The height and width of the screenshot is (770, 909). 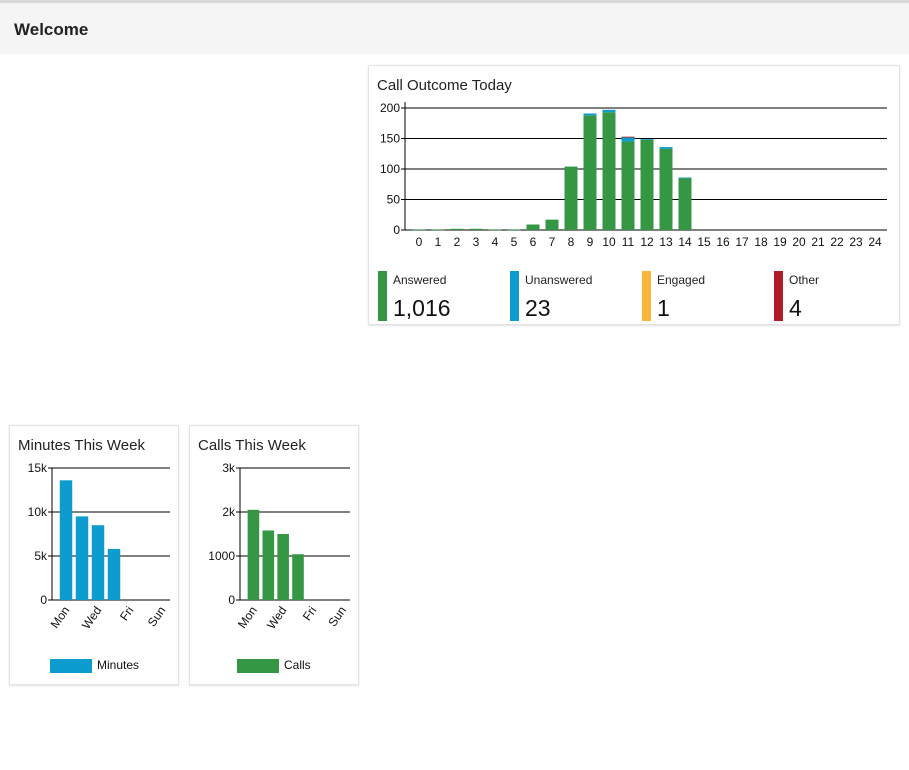 I want to click on x-tick-label: 9, so click(x=590, y=242).